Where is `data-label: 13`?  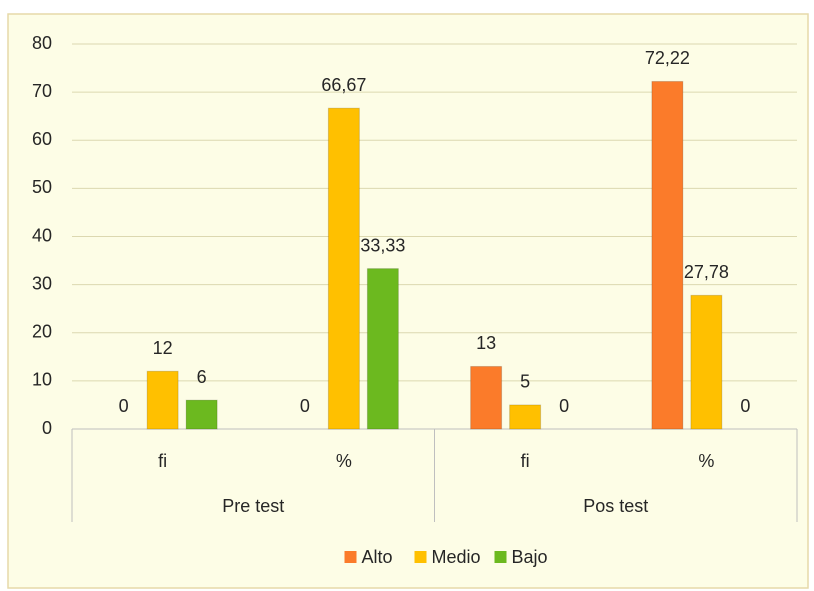 data-label: 13 is located at coordinates (486, 343).